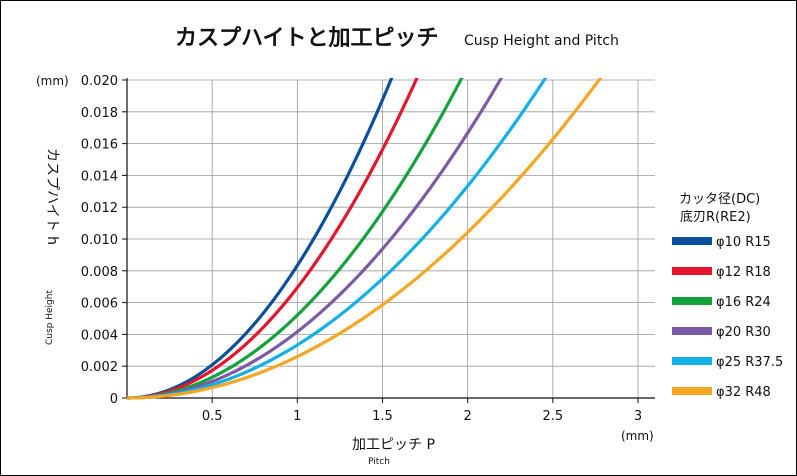  I want to click on y-tick-label: 0.014, so click(99, 176).